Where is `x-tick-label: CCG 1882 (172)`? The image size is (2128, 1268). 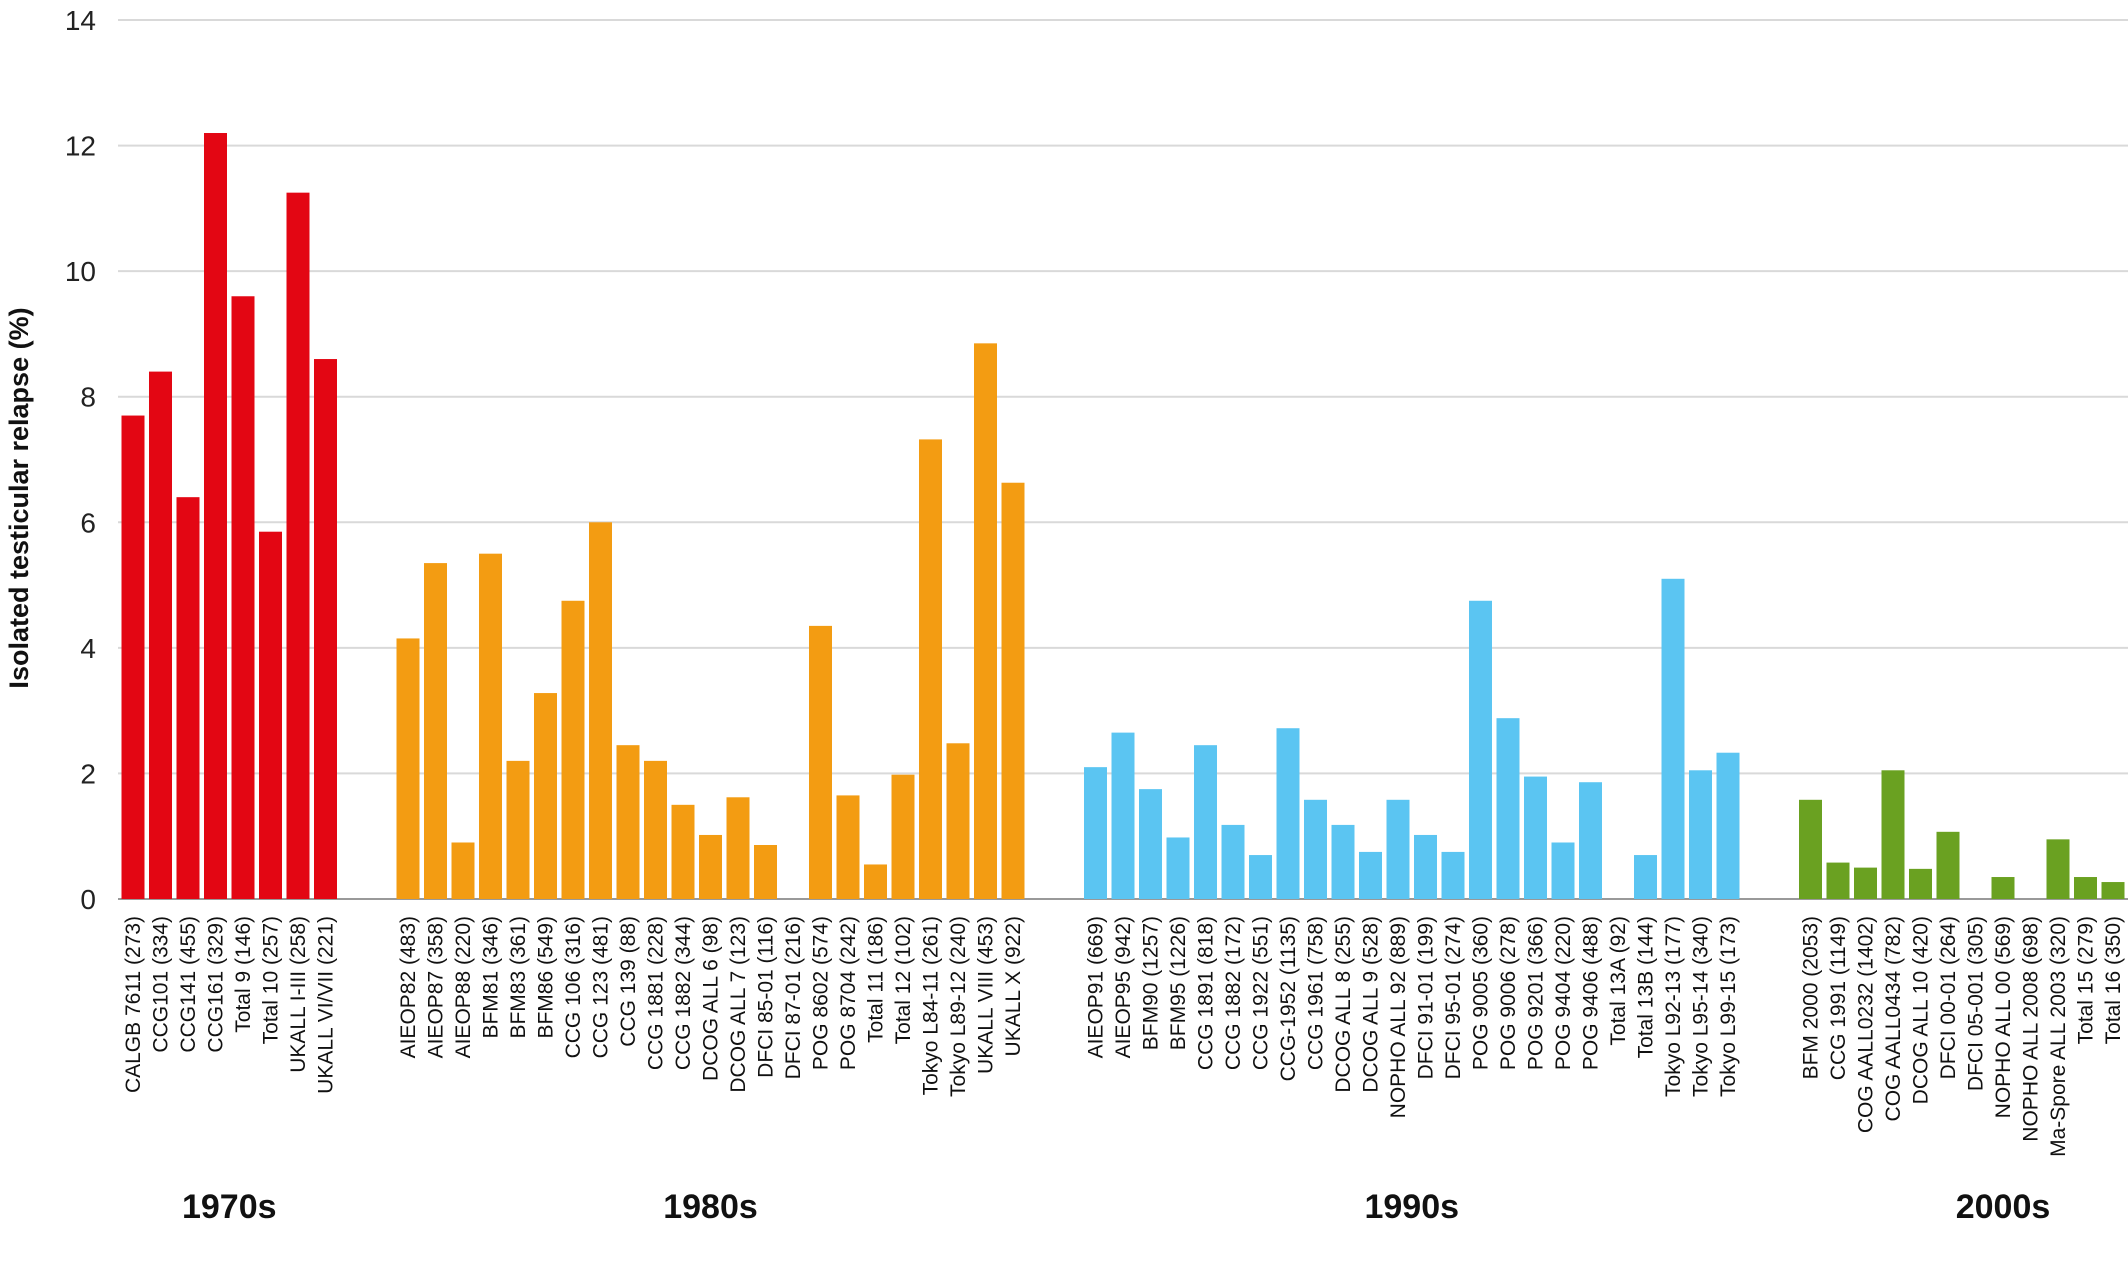 x-tick-label: CCG 1882 (172) is located at coordinates (1233, 993).